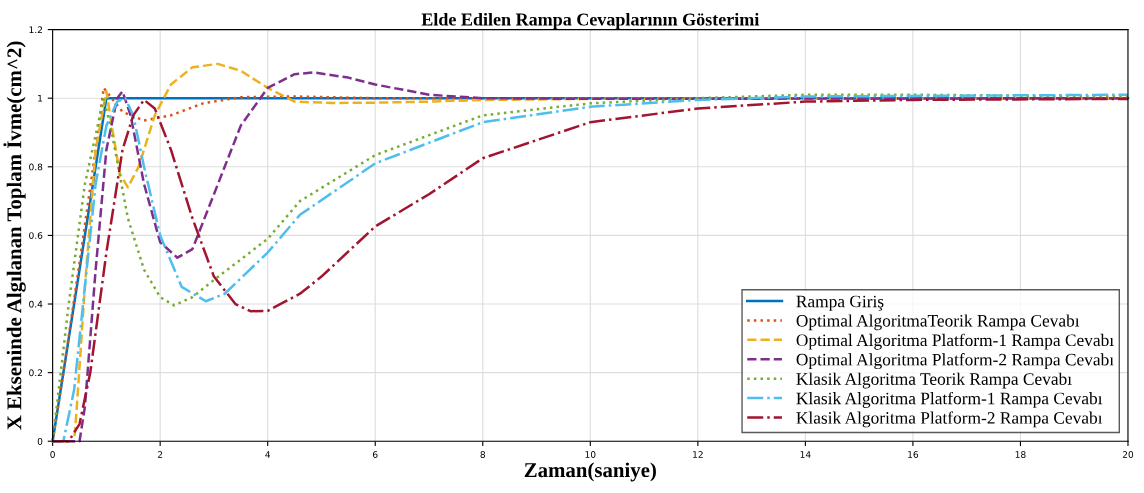  I want to click on x-tick-label: 12, so click(698, 454).